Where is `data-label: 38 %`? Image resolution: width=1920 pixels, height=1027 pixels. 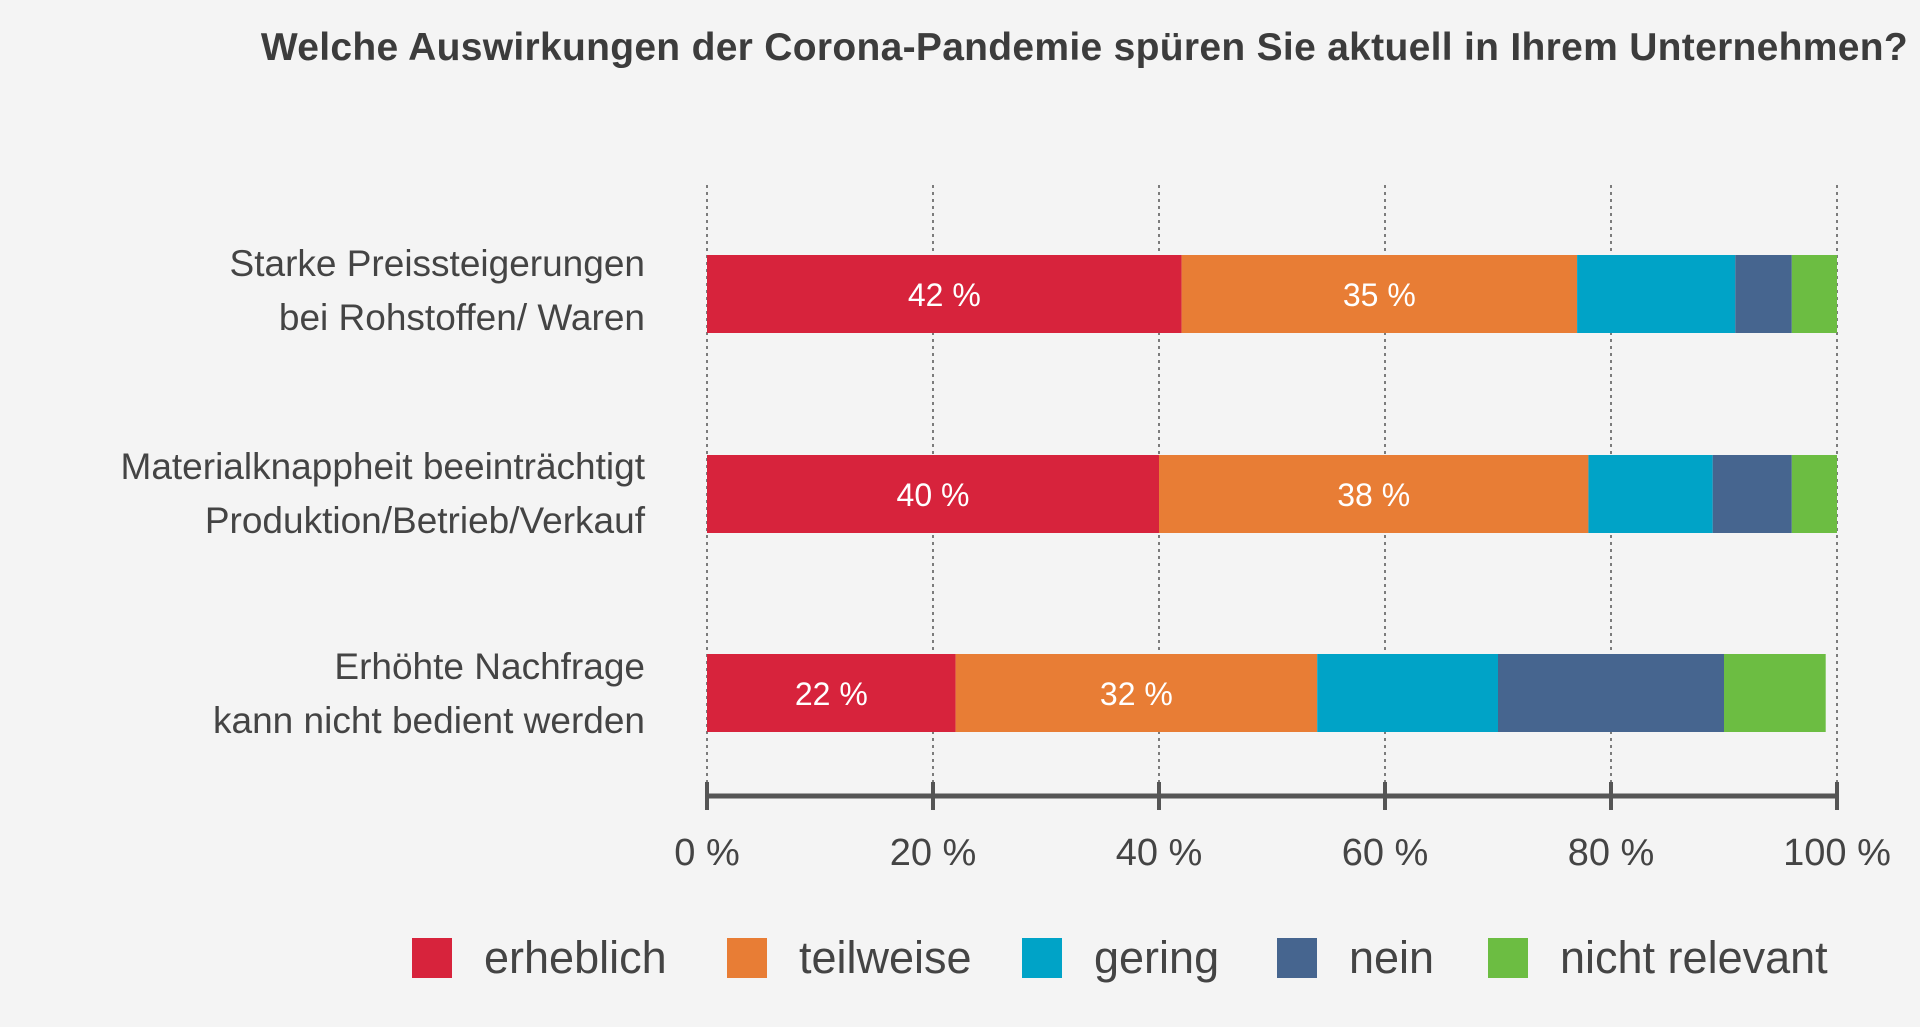 data-label: 38 % is located at coordinates (1373, 495).